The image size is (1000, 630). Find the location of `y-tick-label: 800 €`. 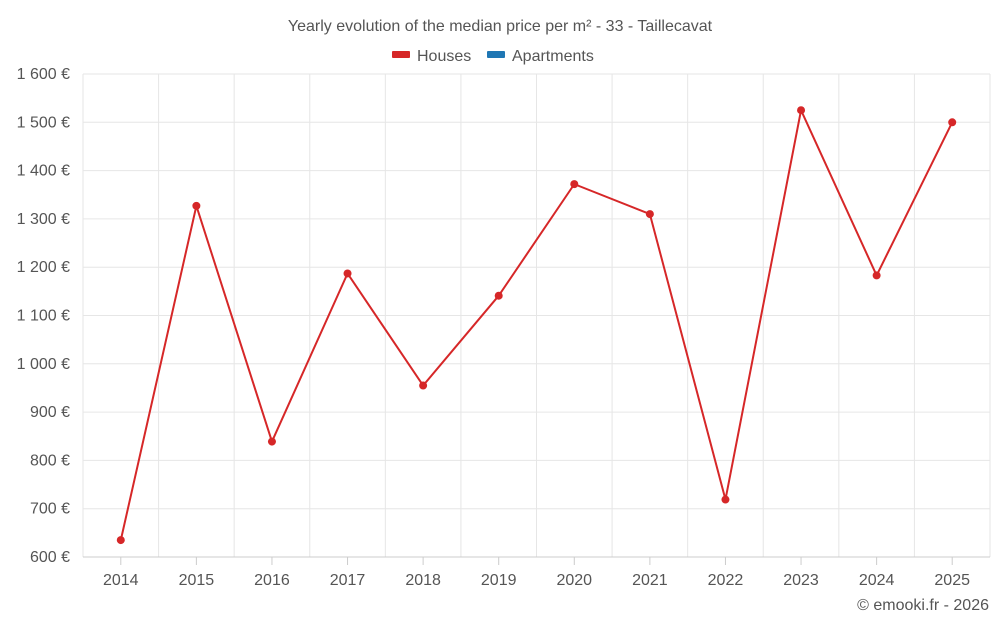

y-tick-label: 800 € is located at coordinates (50, 460).